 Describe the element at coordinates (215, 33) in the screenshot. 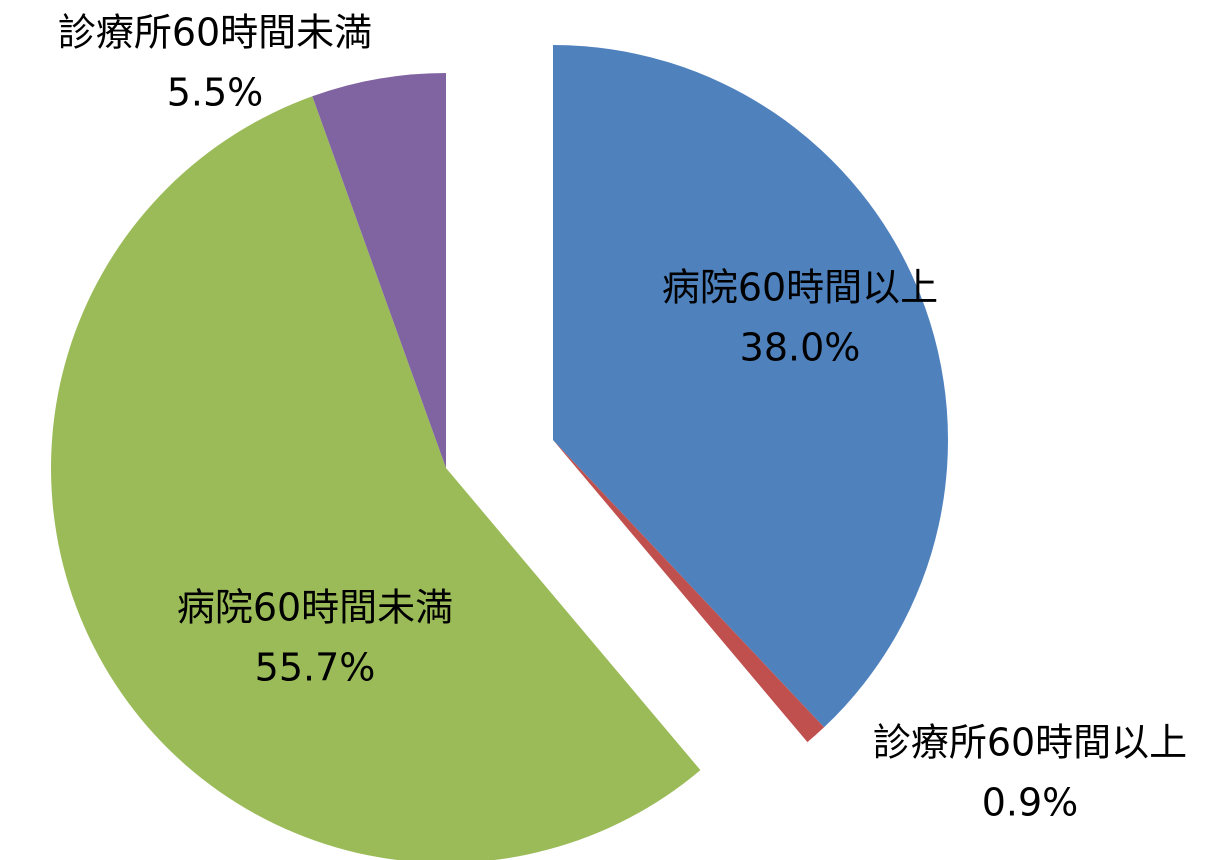

I see `slice-label-name: 診療所60時間未満` at that location.